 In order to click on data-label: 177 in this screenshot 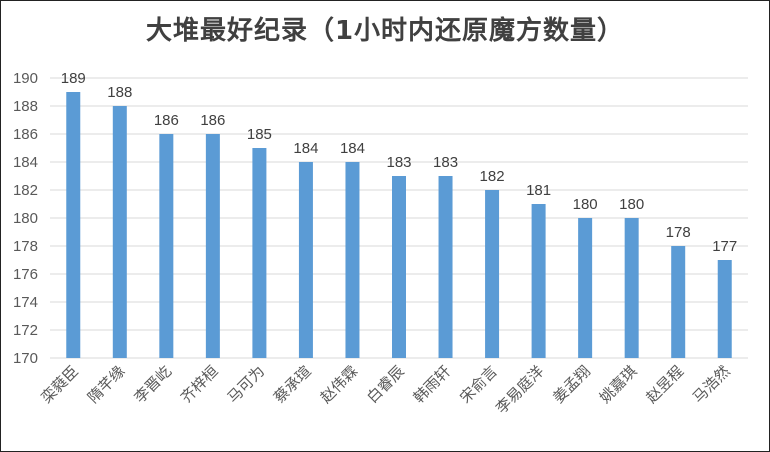, I will do `click(724, 246)`.